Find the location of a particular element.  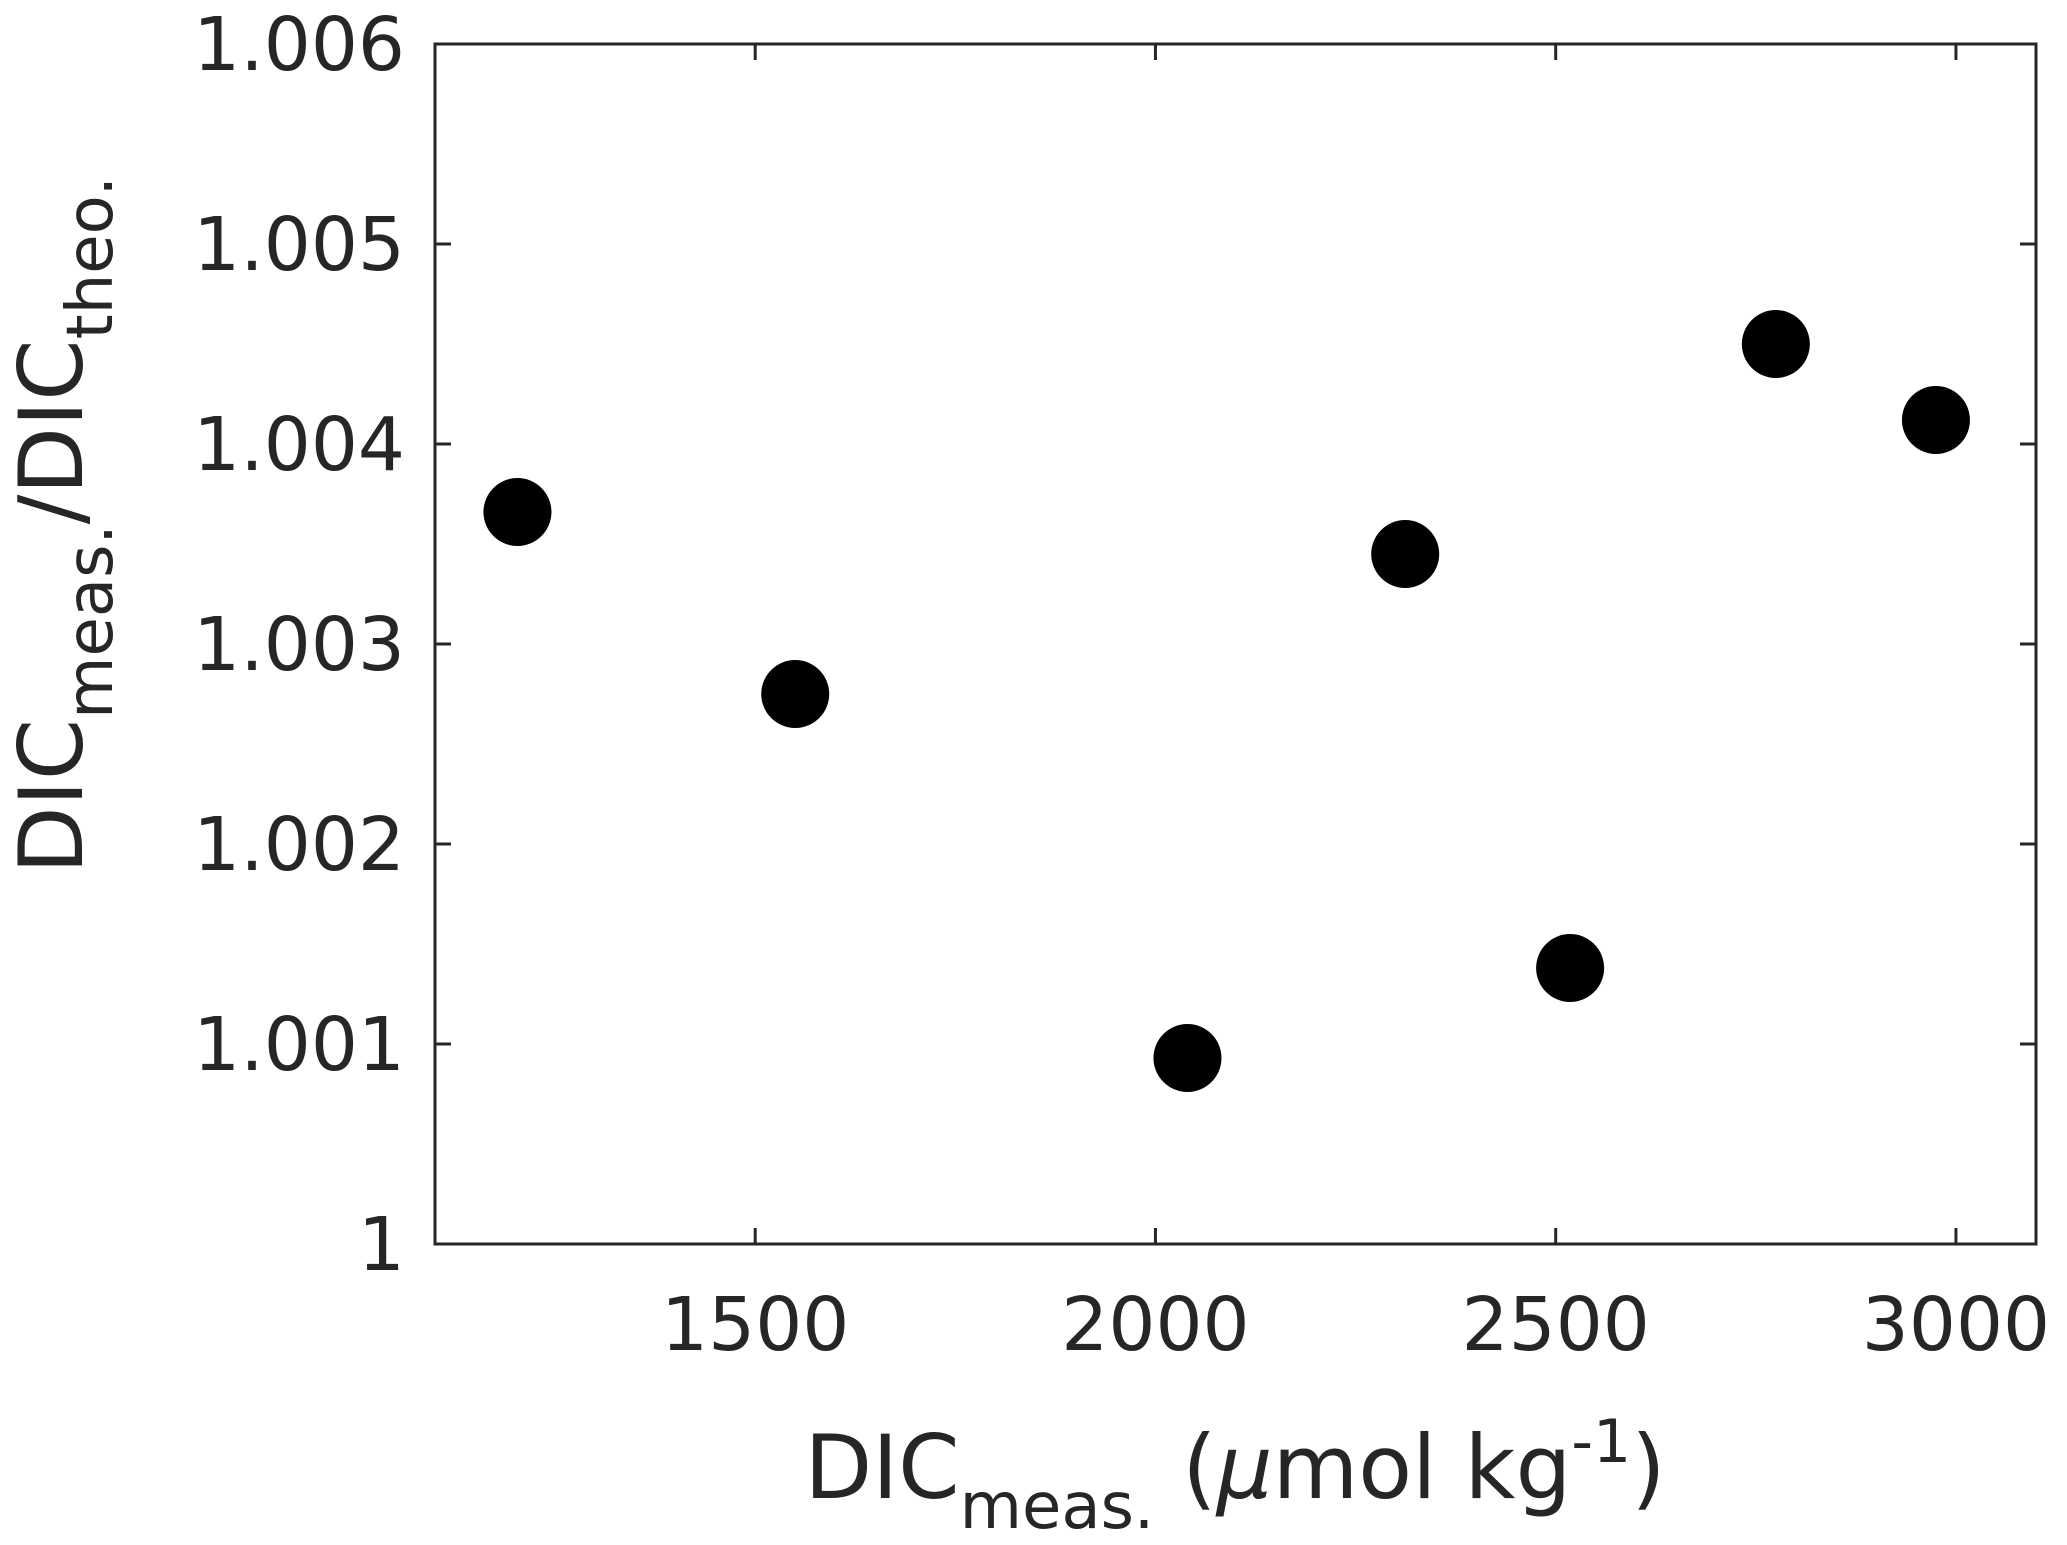

x-tick-label: 3000 is located at coordinates (1956, 1325).